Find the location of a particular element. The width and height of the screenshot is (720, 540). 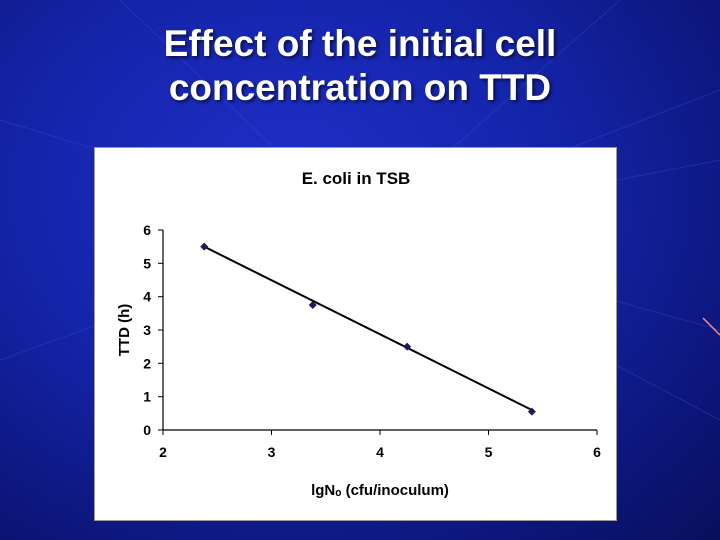

y-tick-label: 3 is located at coordinates (147, 330).